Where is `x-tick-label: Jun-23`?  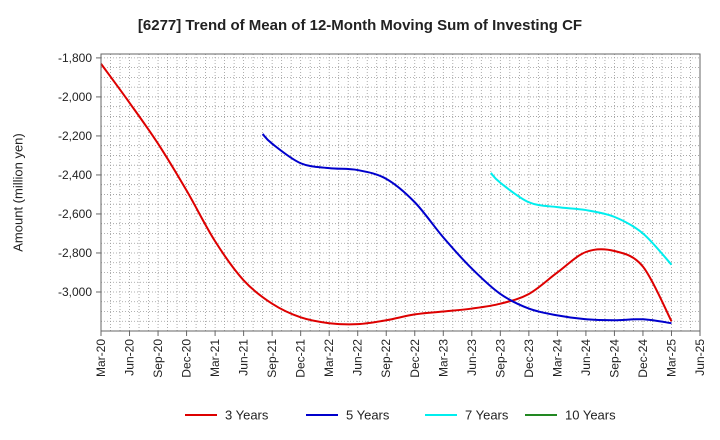
x-tick-label: Jun-23 is located at coordinates (472, 357).